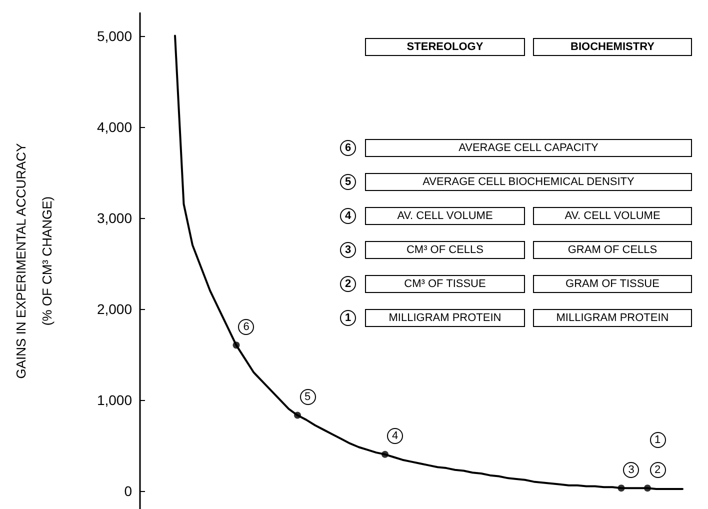  Describe the element at coordinates (445, 47) in the screenshot. I see `header-box: STEREOLOGY` at that location.